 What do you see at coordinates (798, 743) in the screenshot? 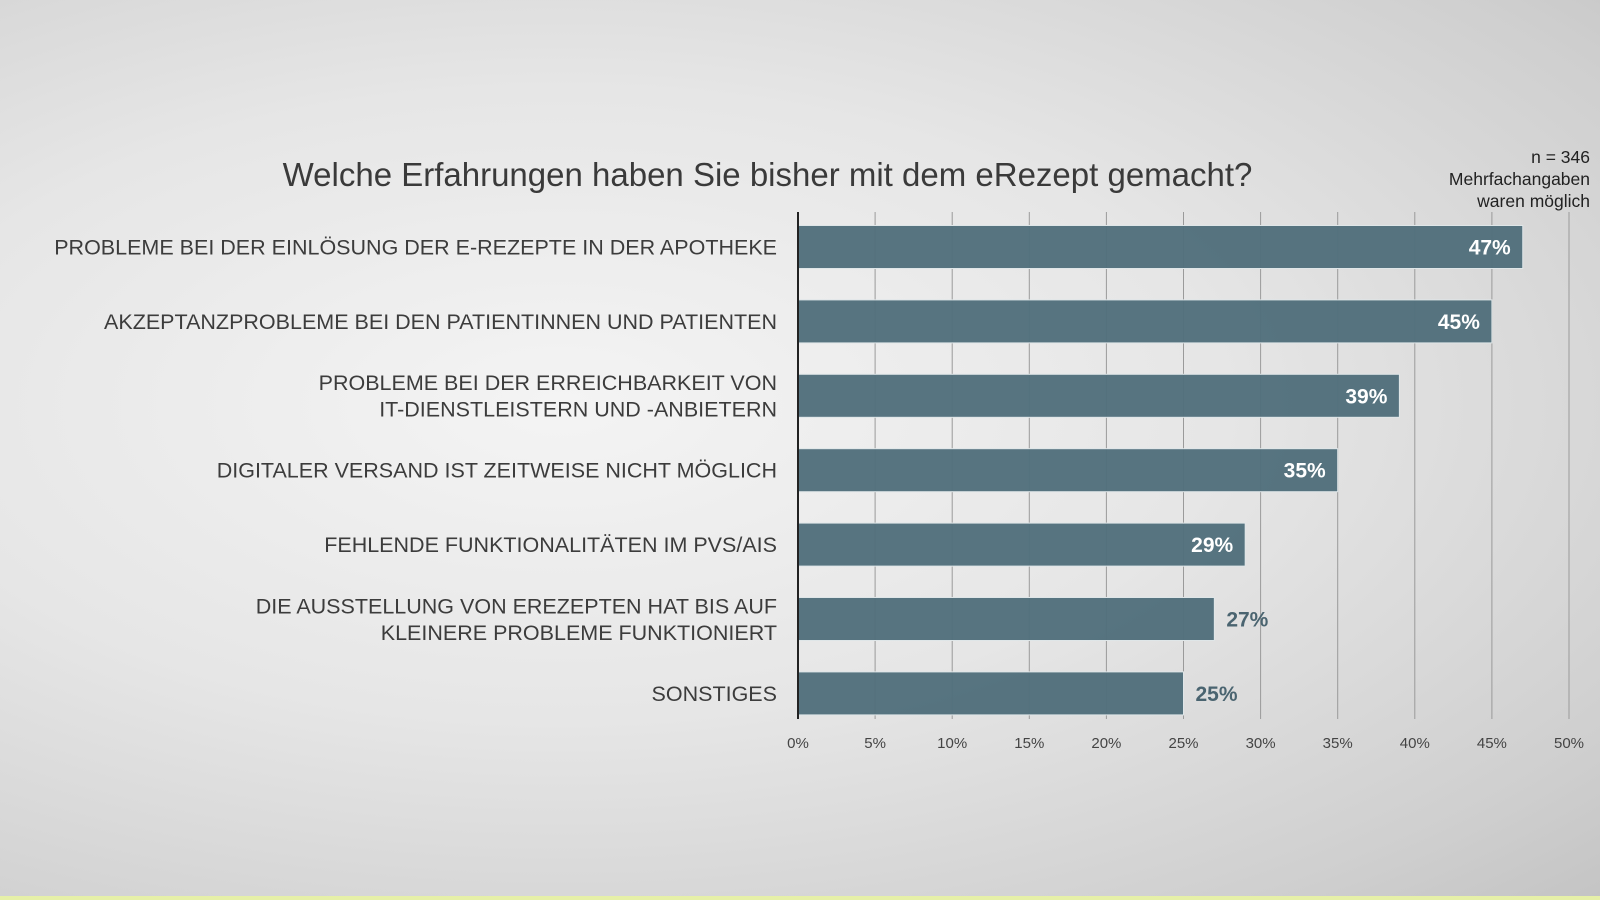
I see `x-tick-label: 0%` at bounding box center [798, 743].